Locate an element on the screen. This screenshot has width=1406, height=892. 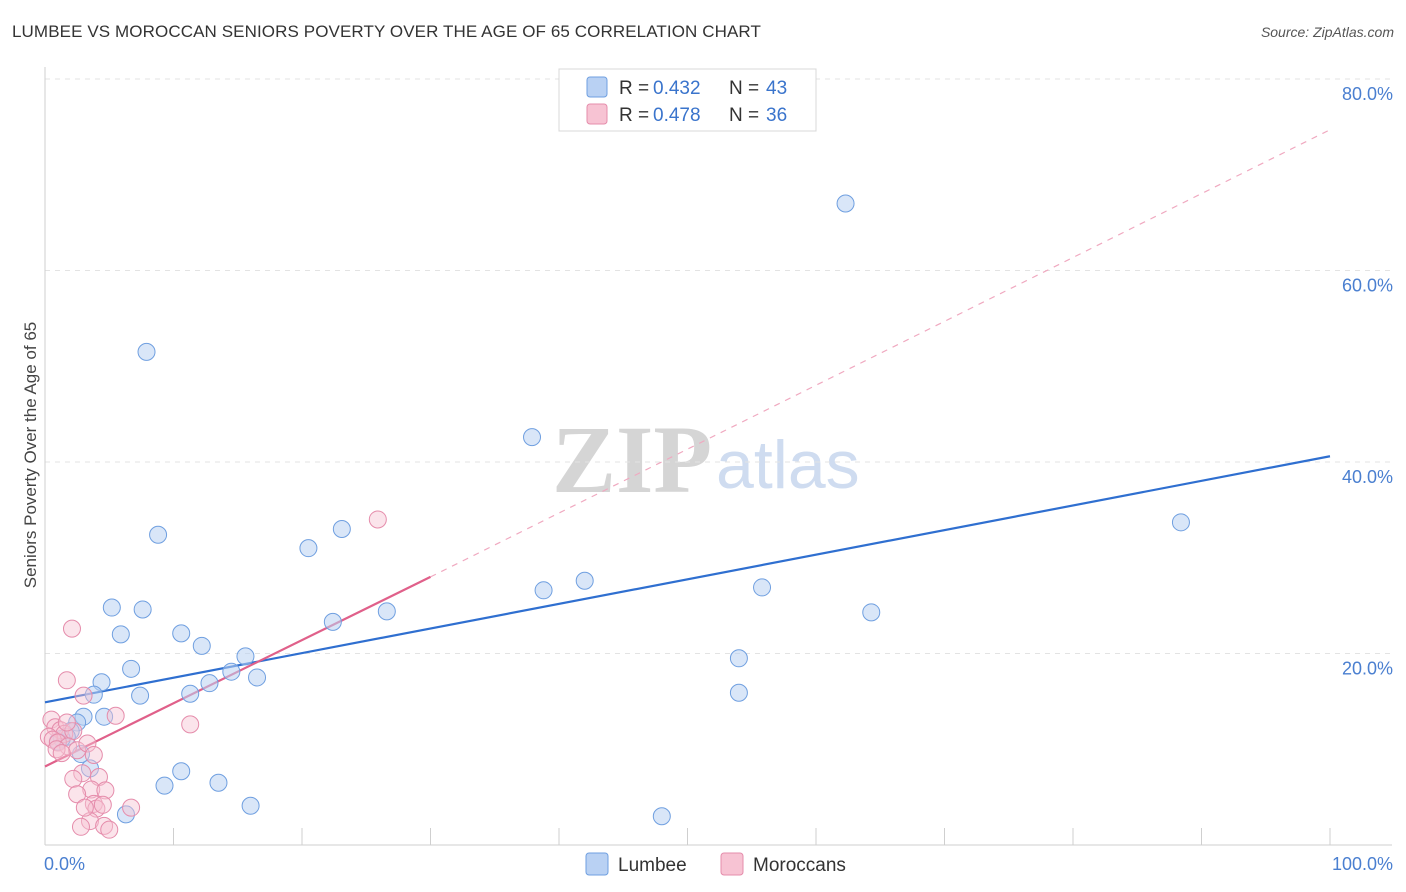
x-tick-label-min: 0.0% is located at coordinates (64, 864).